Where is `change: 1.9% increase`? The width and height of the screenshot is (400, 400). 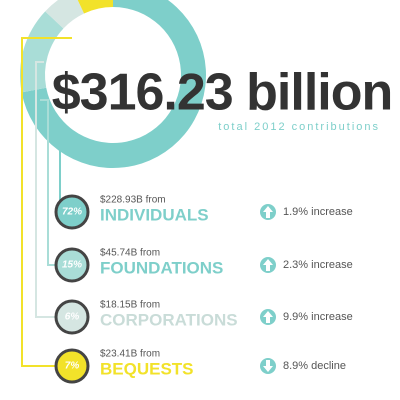 change: 1.9% increase is located at coordinates (318, 212).